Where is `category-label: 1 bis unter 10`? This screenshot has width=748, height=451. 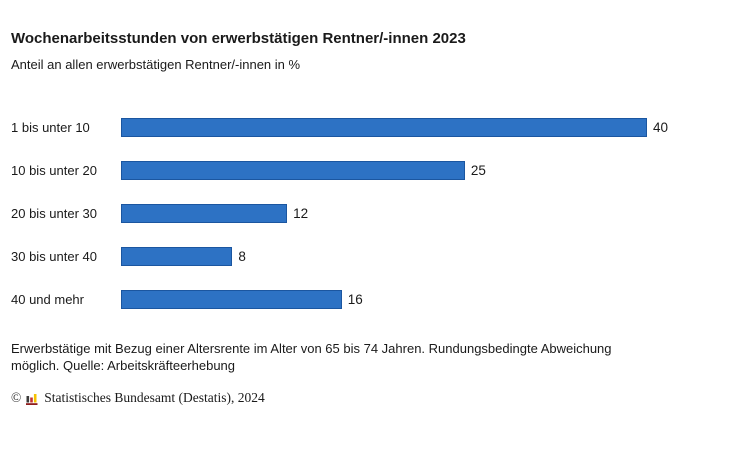 category-label: 1 bis unter 10 is located at coordinates (50, 127).